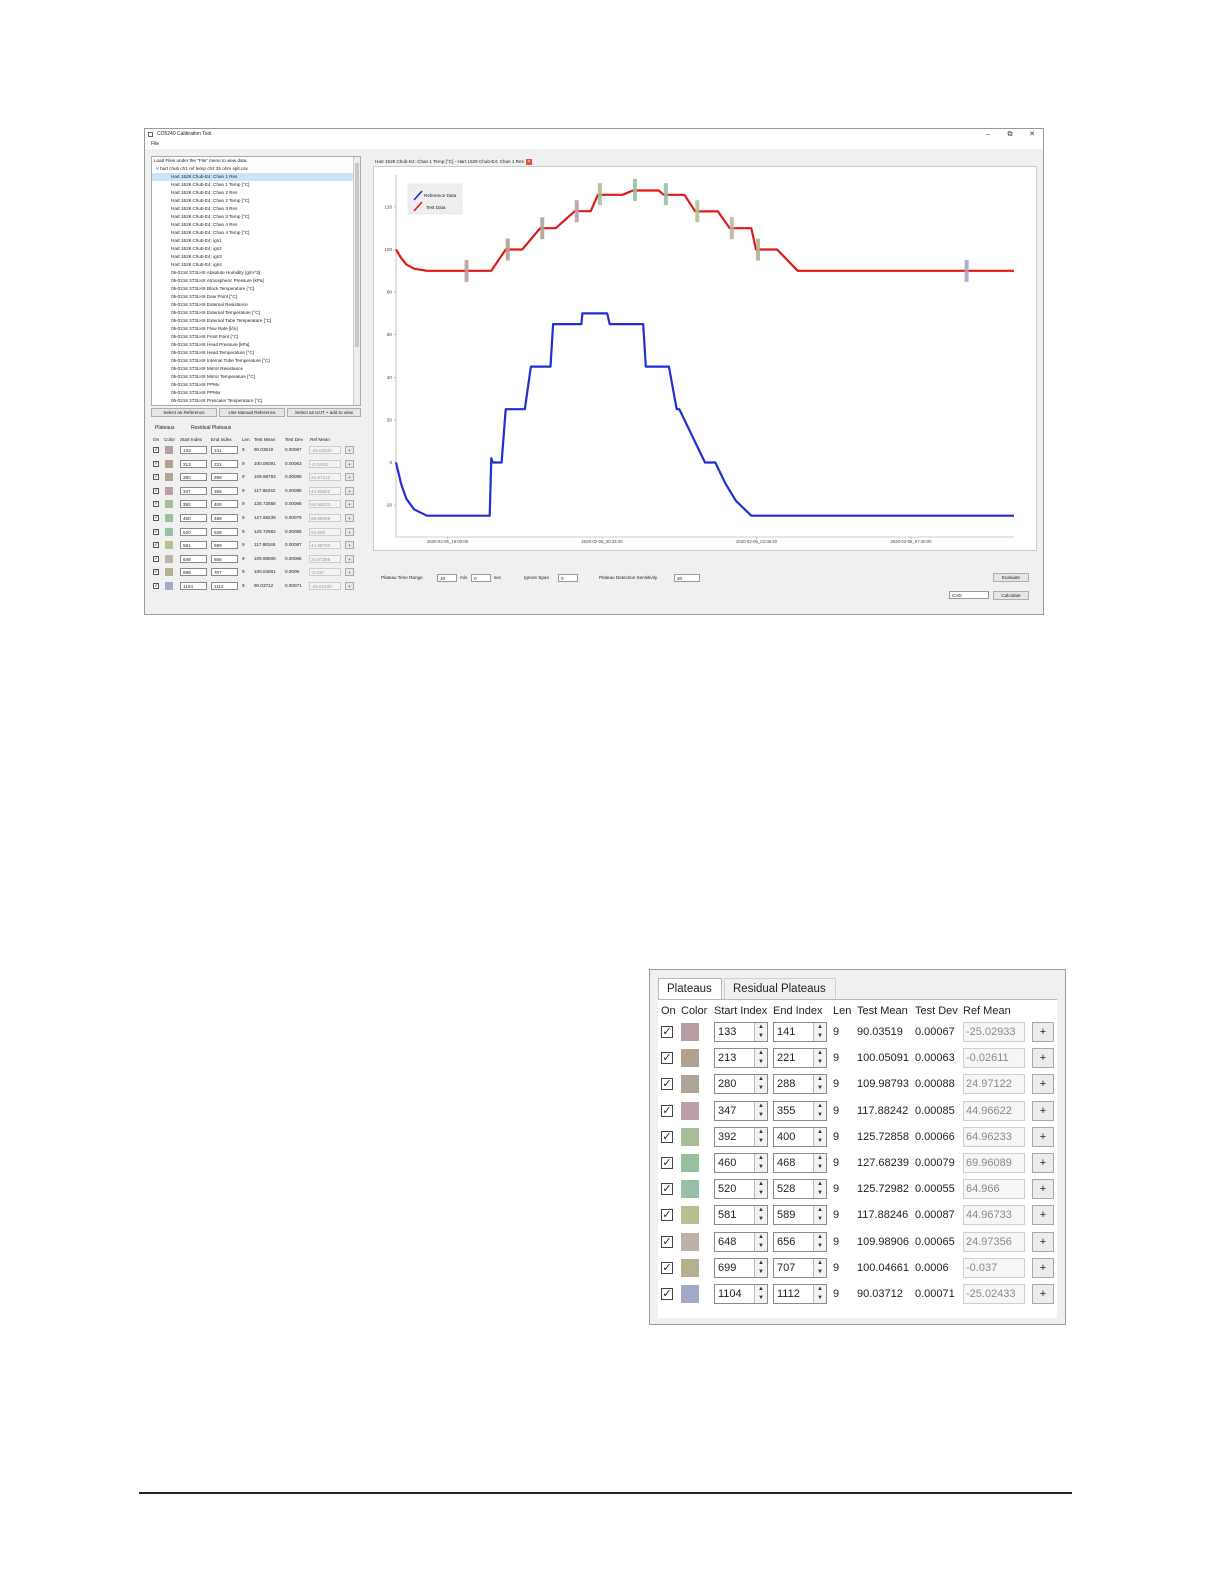 The height and width of the screenshot is (1584, 1224). I want to click on start-index-spinner: 133 ▲ ▼, so click(741, 1032).